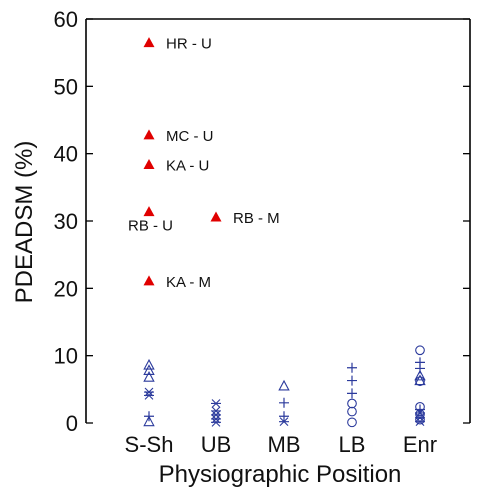 The width and height of the screenshot is (482, 487). What do you see at coordinates (189, 44) in the screenshot?
I see `point-annotation: HR - U` at bounding box center [189, 44].